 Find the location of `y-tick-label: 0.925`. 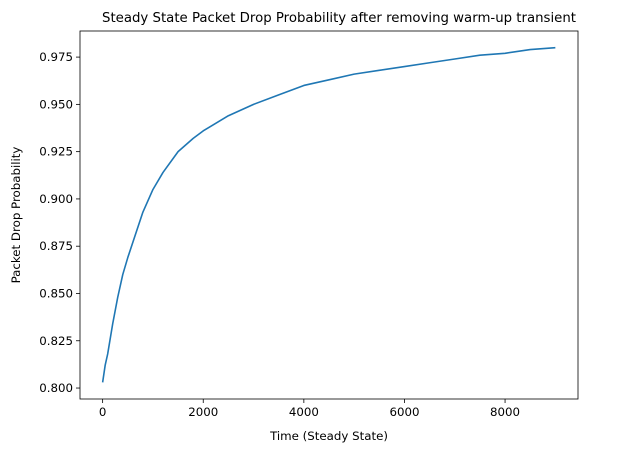

y-tick-label: 0.925 is located at coordinates (56, 152).